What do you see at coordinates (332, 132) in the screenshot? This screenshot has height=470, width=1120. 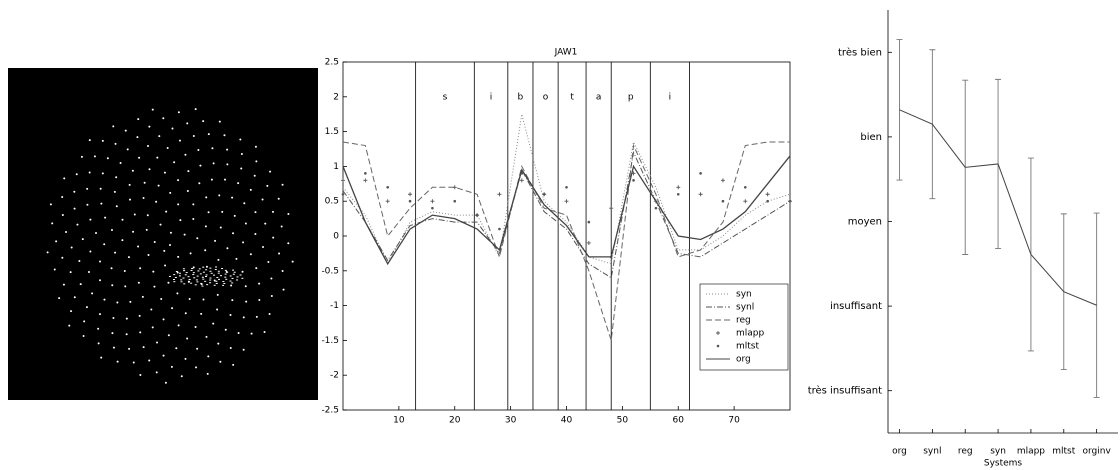 I see `y-tick-label: 1.5` at bounding box center [332, 132].